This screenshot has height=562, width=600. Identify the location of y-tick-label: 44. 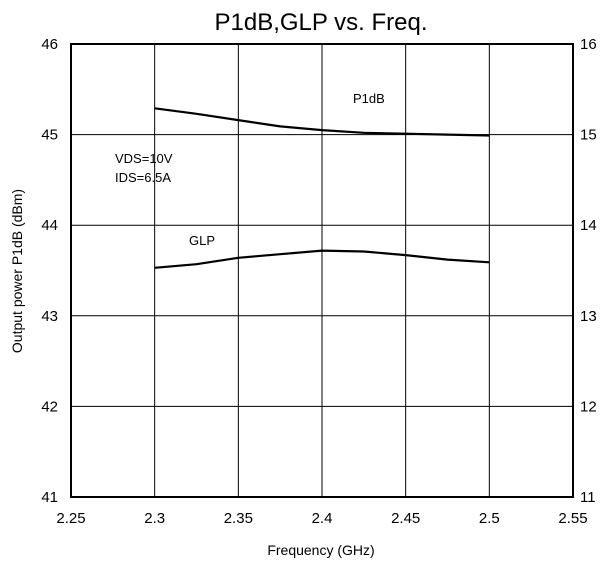
(49, 225).